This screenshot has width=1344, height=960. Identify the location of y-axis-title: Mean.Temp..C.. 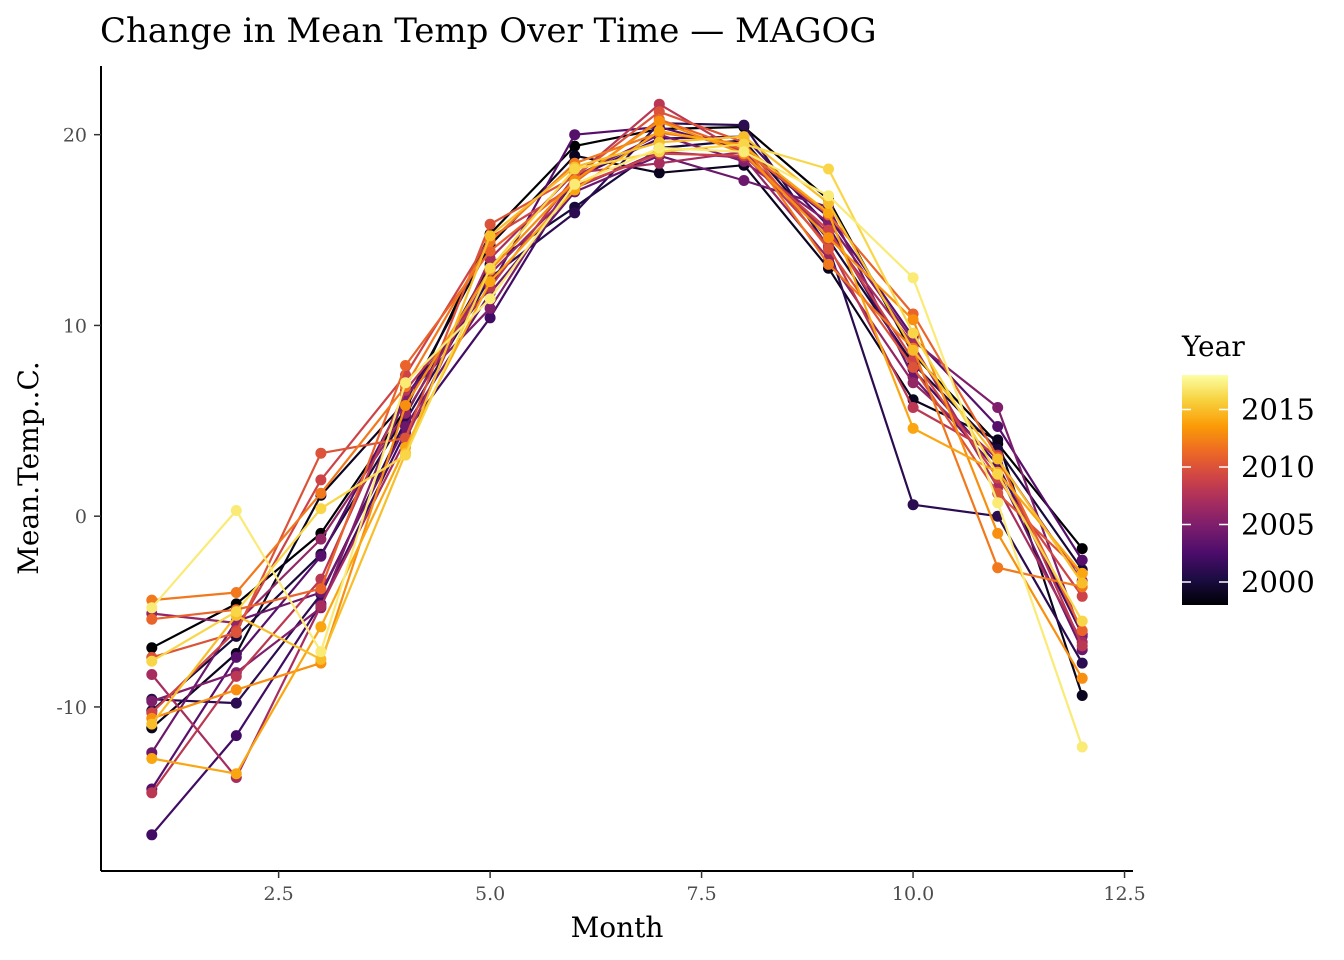
(28, 468).